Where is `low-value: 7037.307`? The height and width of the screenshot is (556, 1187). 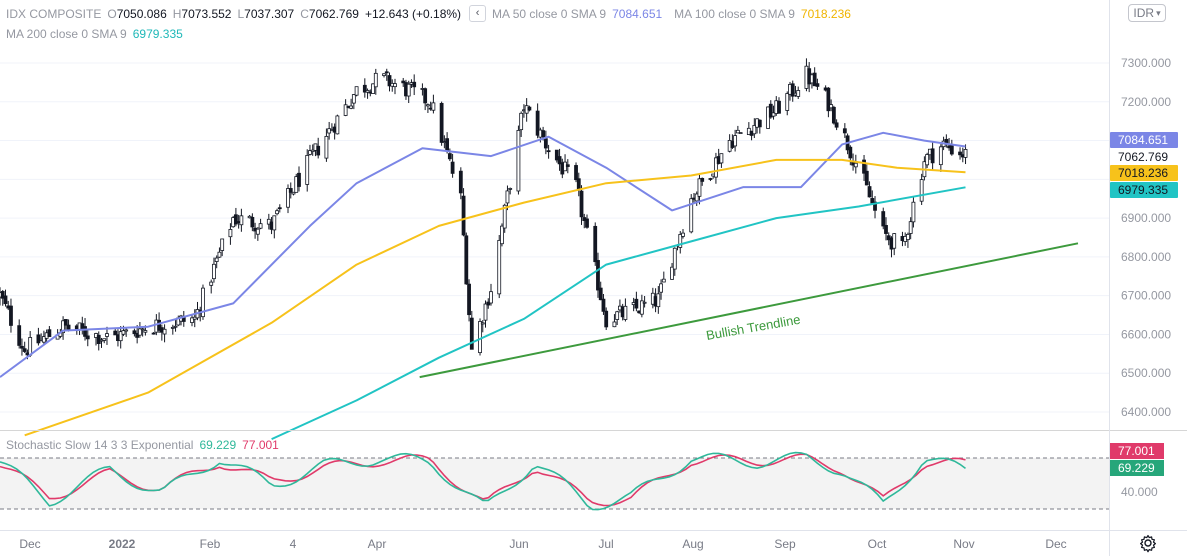 low-value: 7037.307 is located at coordinates (269, 13).